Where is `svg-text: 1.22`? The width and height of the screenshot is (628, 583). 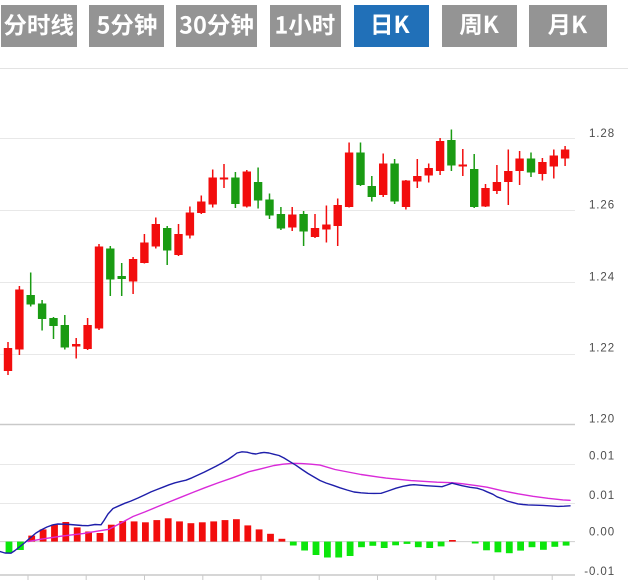
svg-text: 1.22 is located at coordinates (602, 348).